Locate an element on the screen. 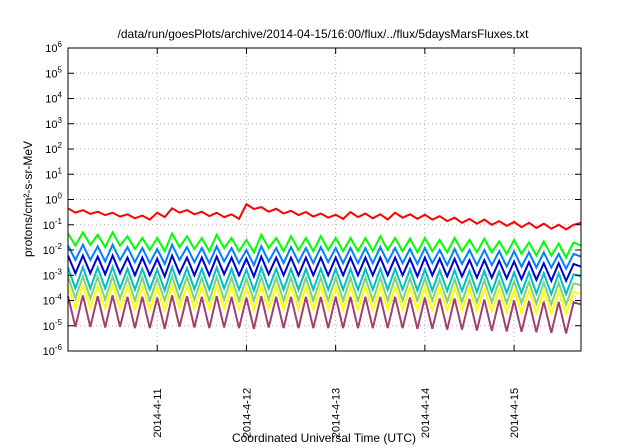 The image size is (640, 448). y-tick-label: 10⁶ is located at coordinates (53, 47).